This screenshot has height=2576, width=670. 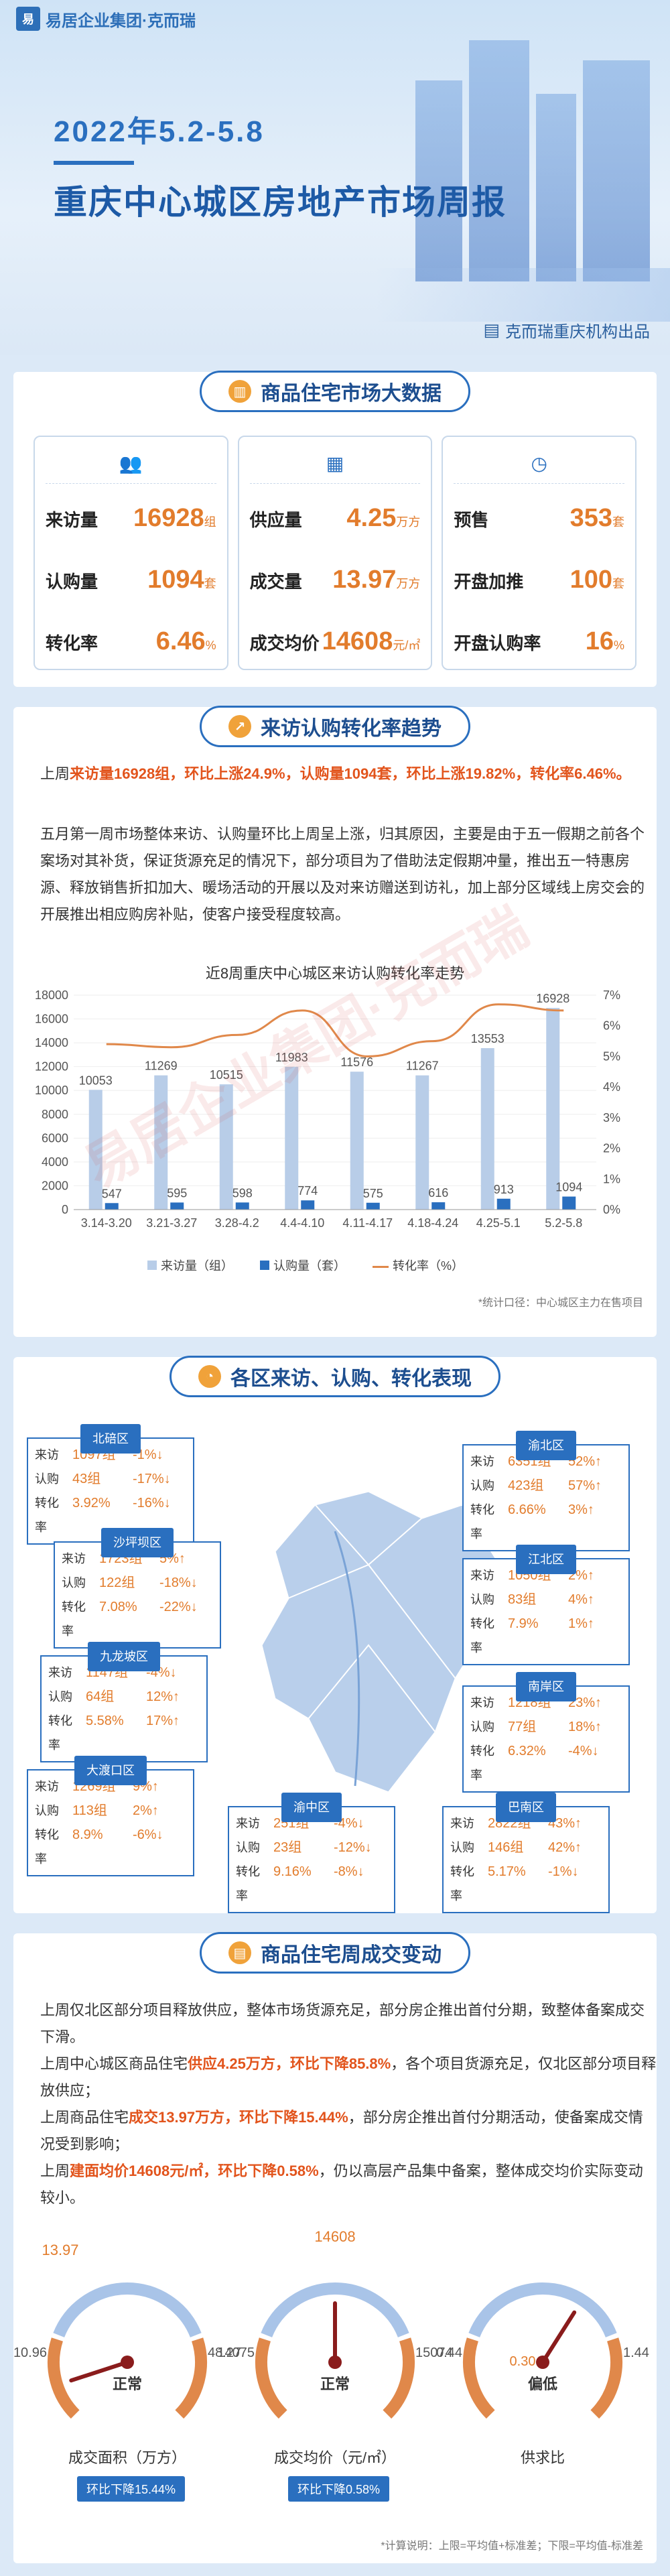 What do you see at coordinates (611, 1026) in the screenshot?
I see `y2-tick-label: 6%` at bounding box center [611, 1026].